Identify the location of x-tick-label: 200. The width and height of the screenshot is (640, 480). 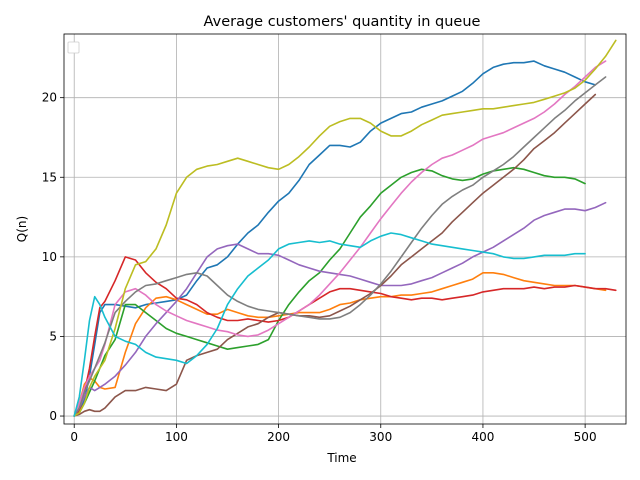
(278, 437).